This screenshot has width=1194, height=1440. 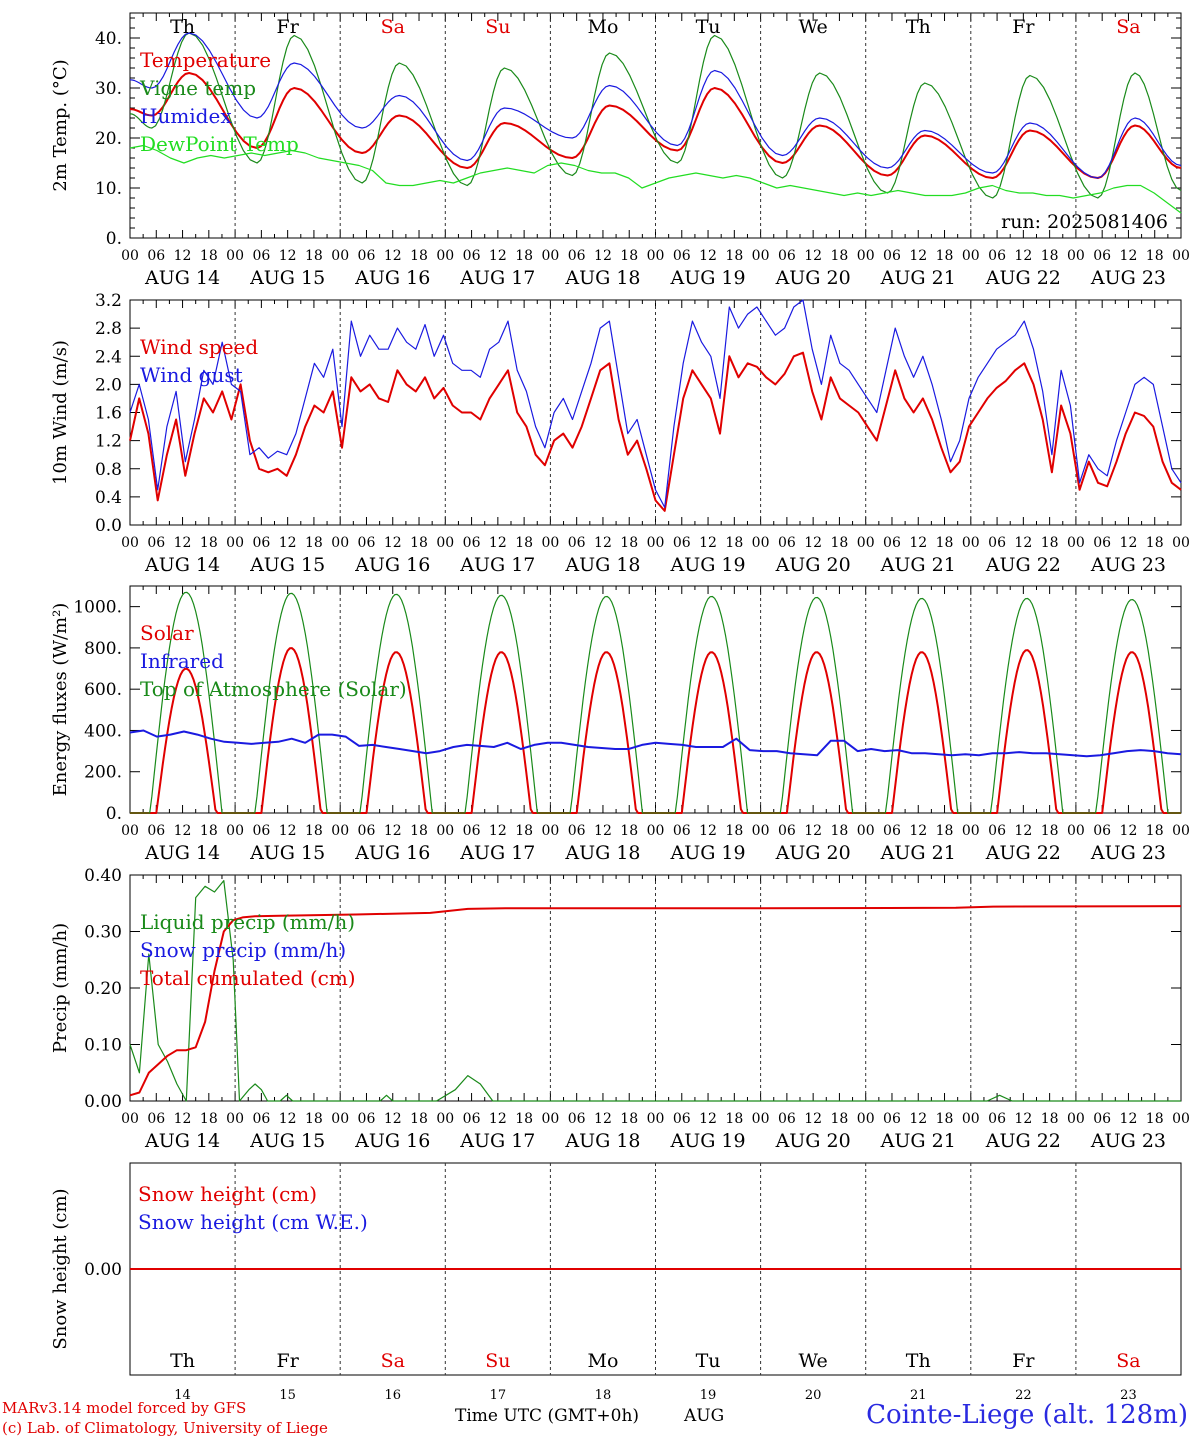 I want to click on day-number: 19, so click(x=708, y=1395).